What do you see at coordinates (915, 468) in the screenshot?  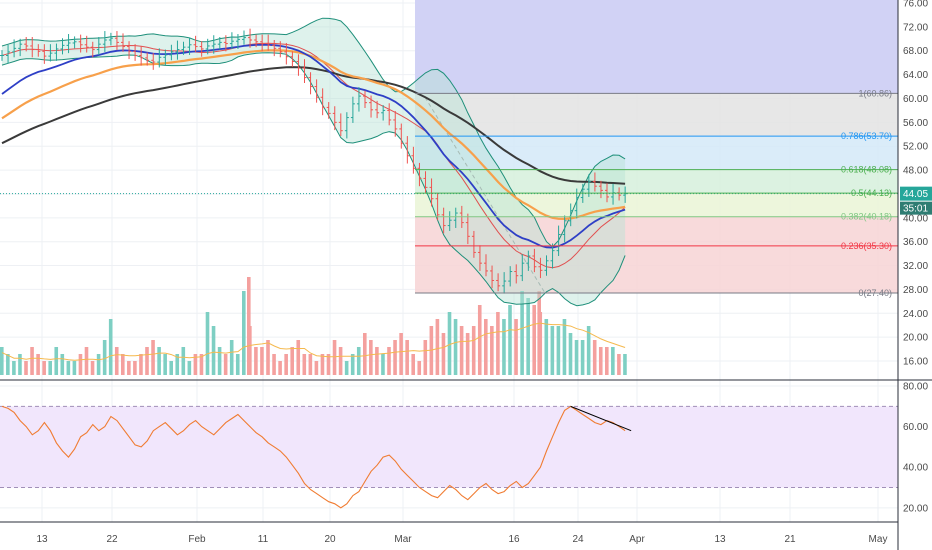 I see `oscillator-tick-label: 40.00` at bounding box center [915, 468].